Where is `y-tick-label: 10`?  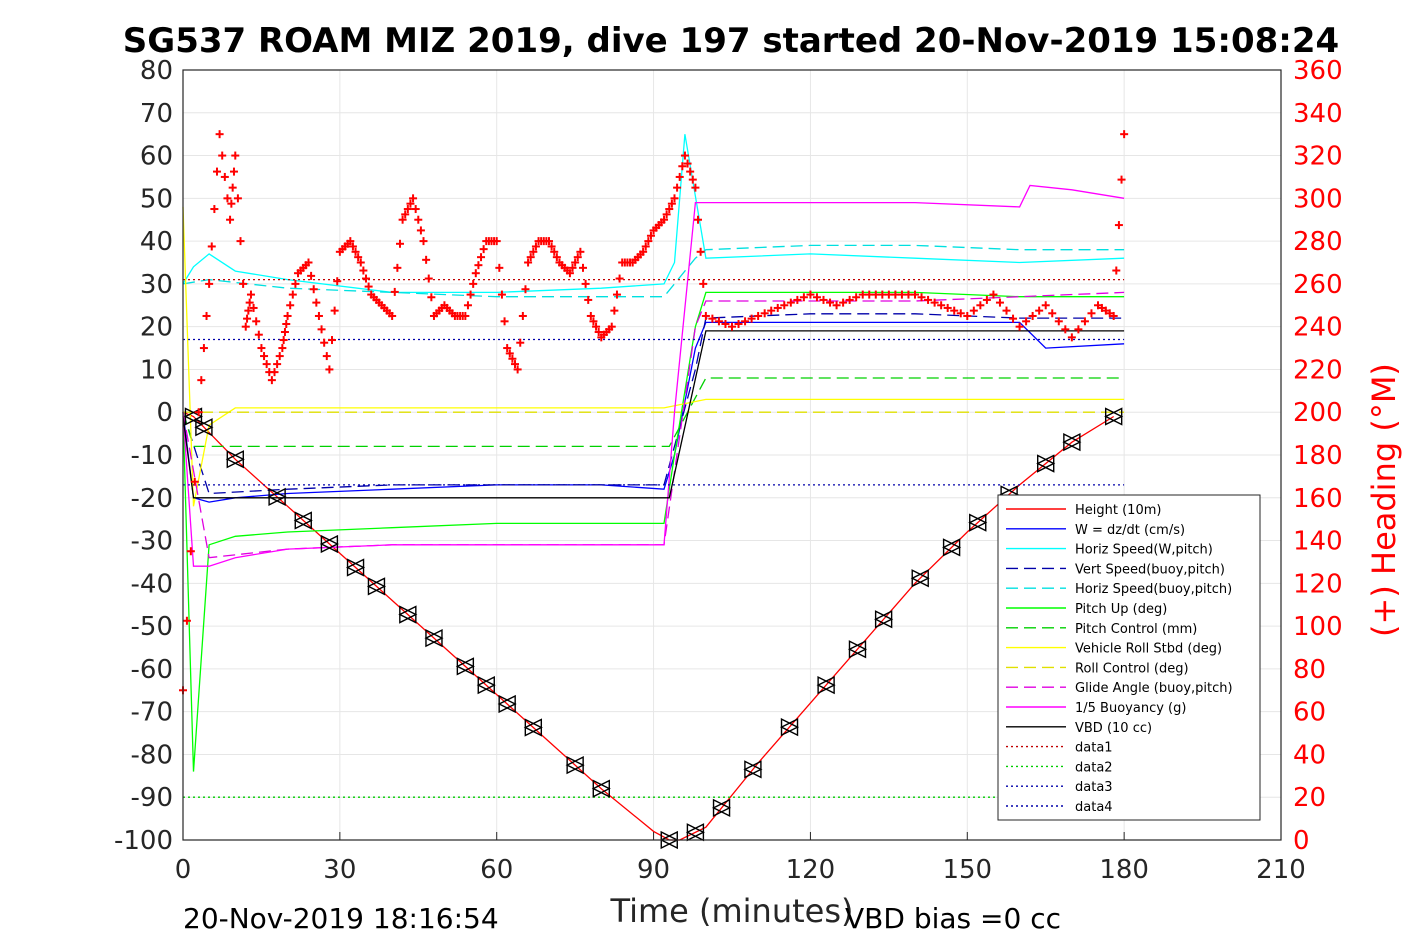
y-tick-label: 10 is located at coordinates (156, 370).